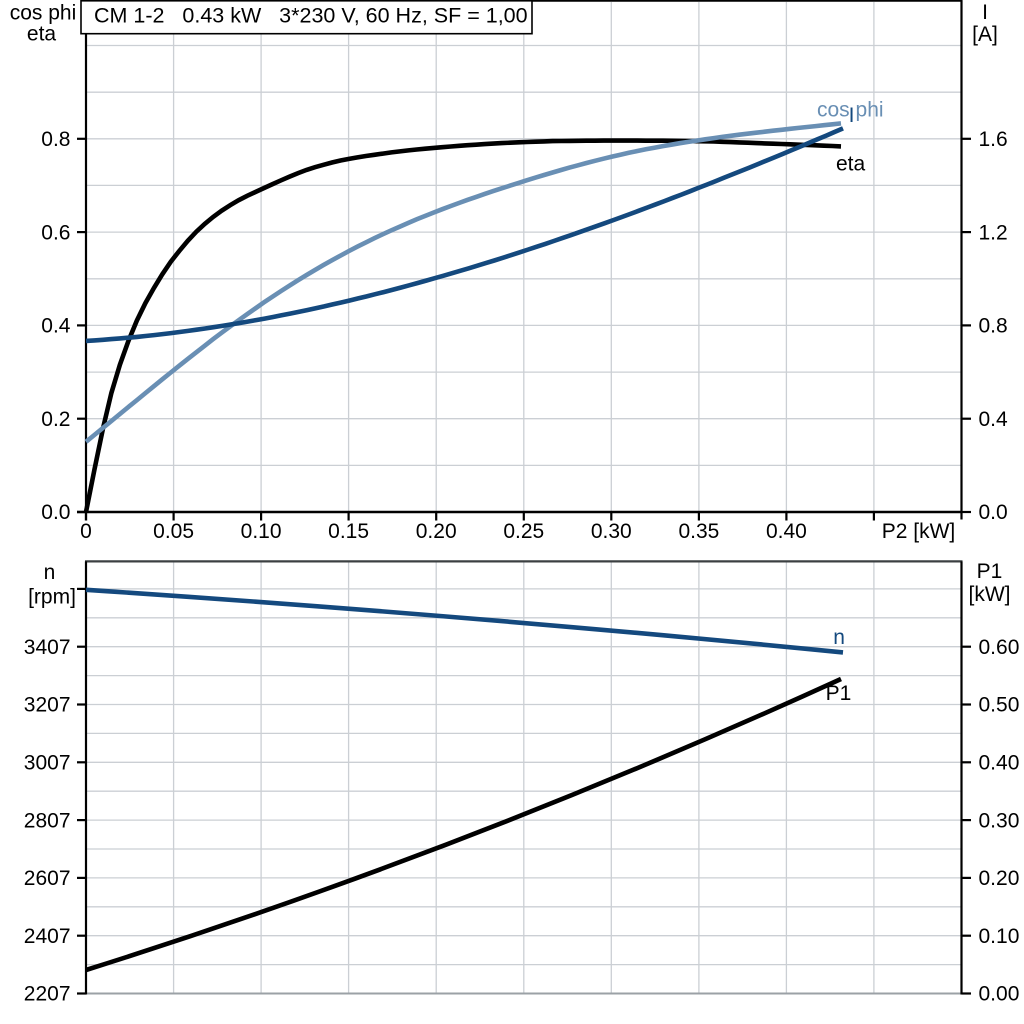  Describe the element at coordinates (999, 705) in the screenshot. I see `svg-text: 0.50` at that location.